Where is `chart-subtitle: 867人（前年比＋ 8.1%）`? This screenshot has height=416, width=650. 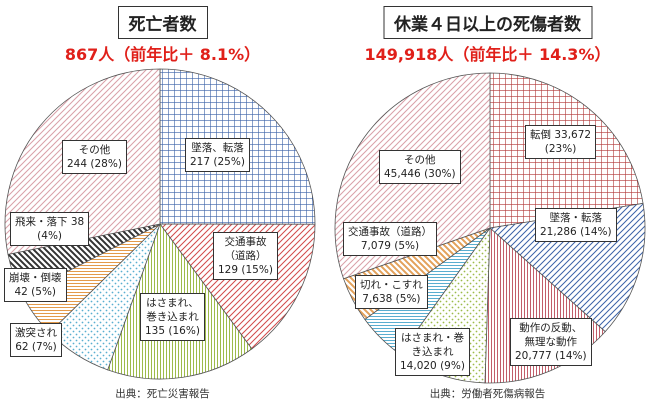
chart-subtitle: 867人（前年比＋ 8.1%） is located at coordinates (162, 54).